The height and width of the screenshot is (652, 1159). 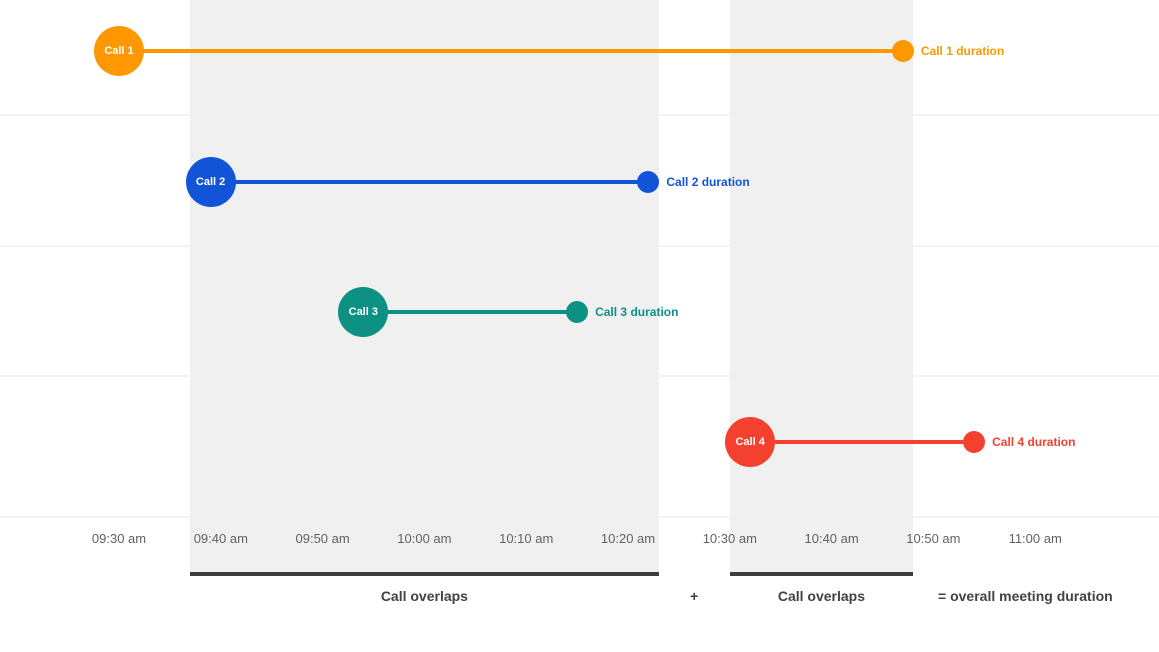 What do you see at coordinates (424, 596) in the screenshot?
I see `caption-call-overlaps-left: Call overlaps` at bounding box center [424, 596].